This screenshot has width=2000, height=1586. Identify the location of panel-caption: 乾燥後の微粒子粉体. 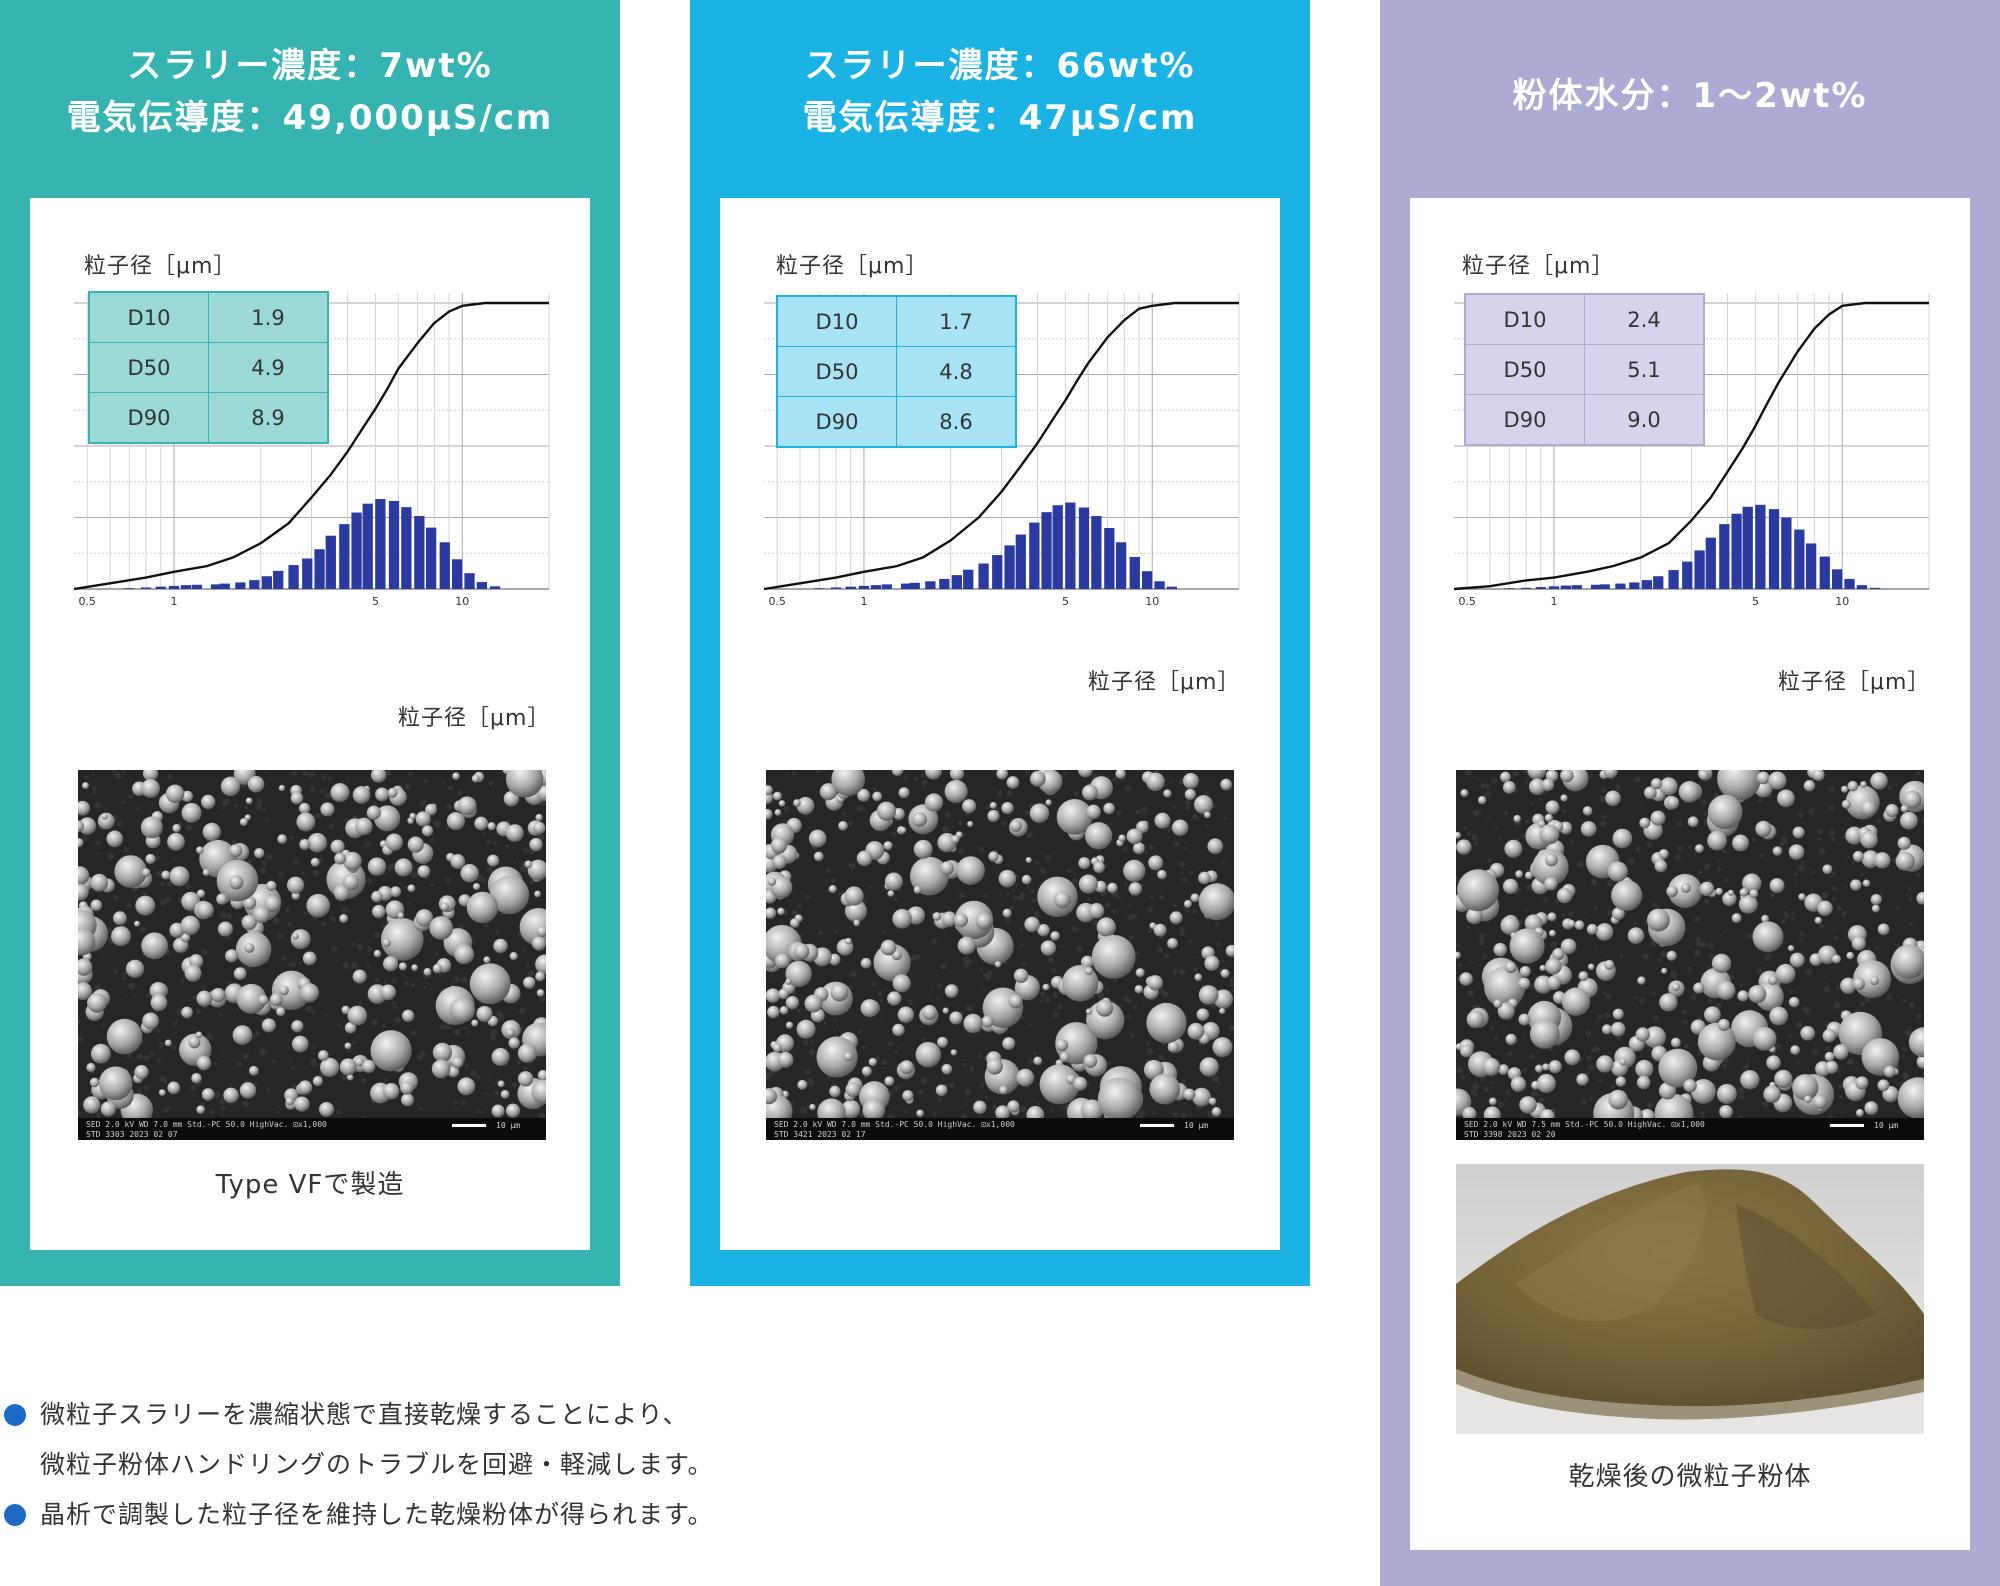
(1690, 1477).